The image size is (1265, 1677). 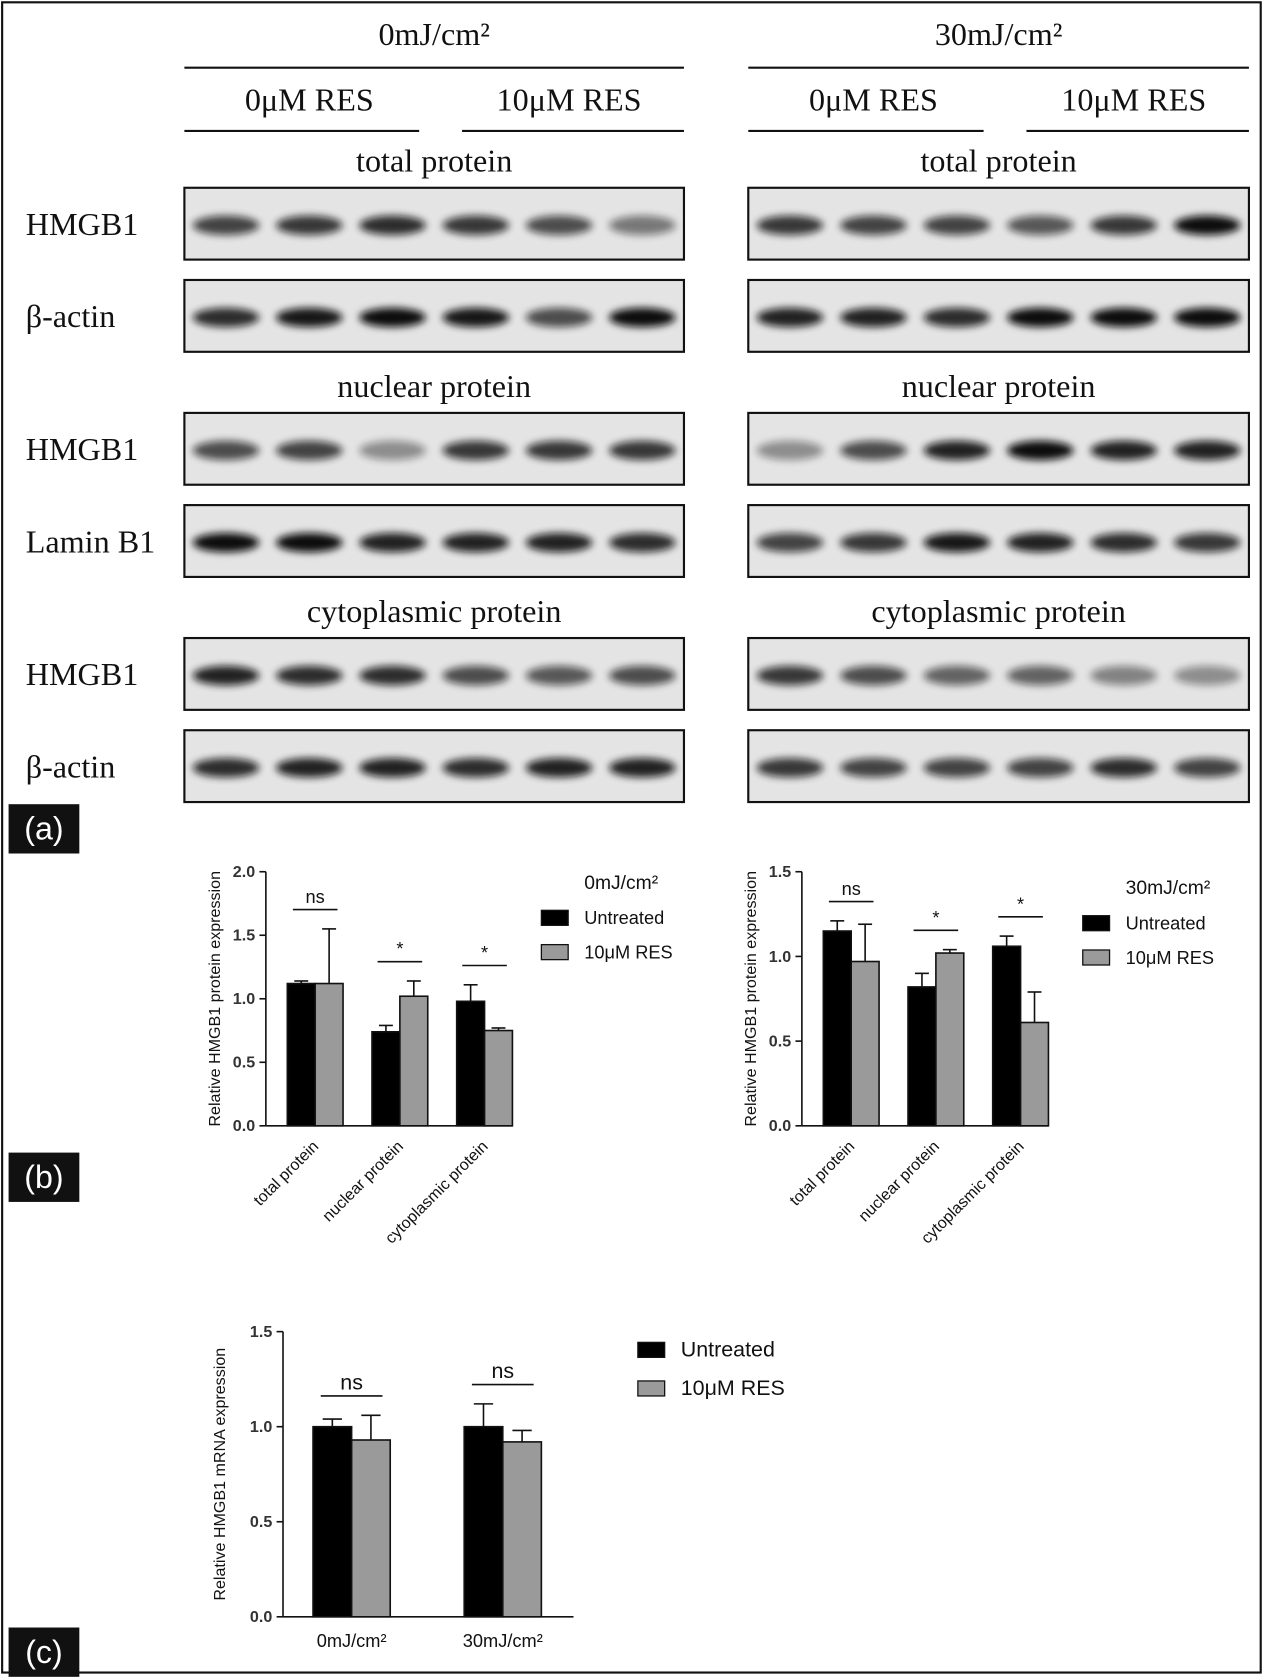 I want to click on panel-label: (a), so click(x=43, y=829).